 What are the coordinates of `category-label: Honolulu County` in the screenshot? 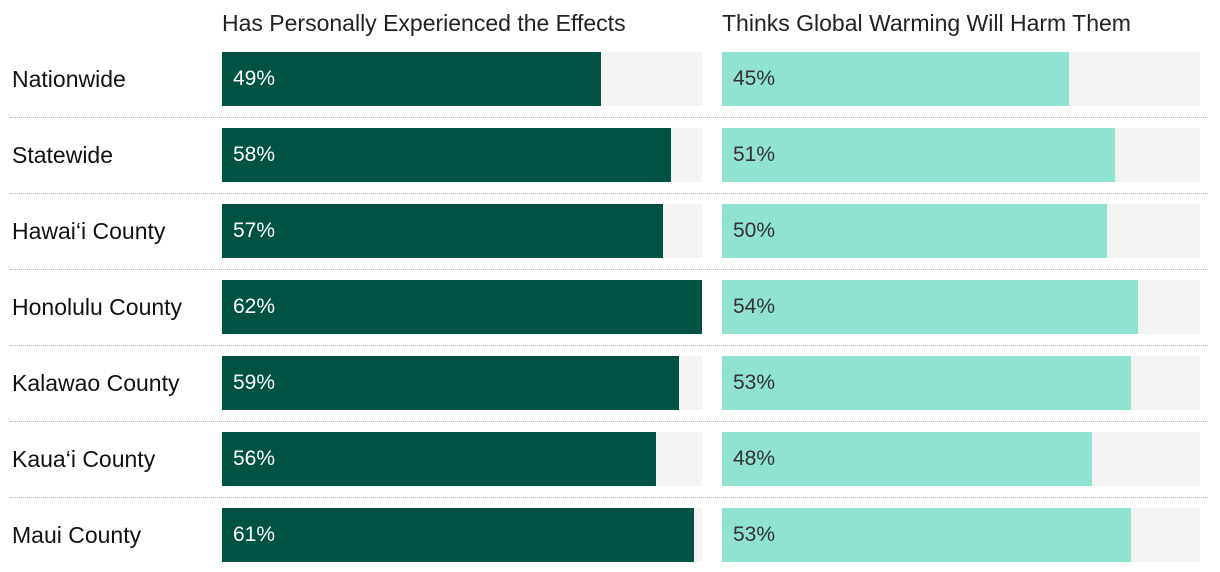 It's located at (97, 307).